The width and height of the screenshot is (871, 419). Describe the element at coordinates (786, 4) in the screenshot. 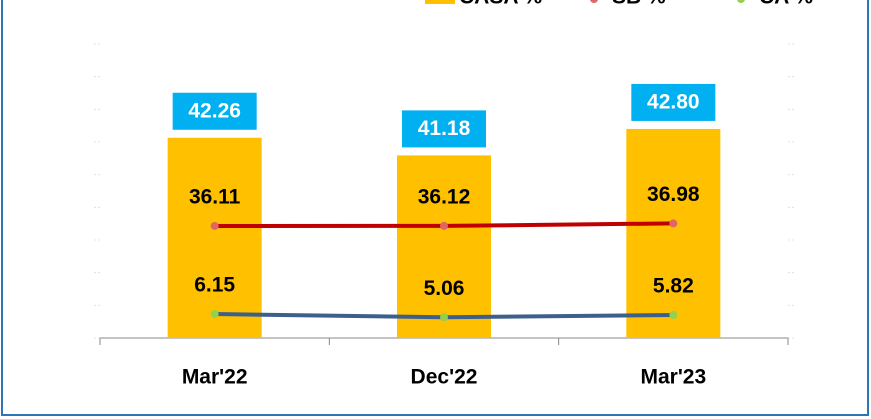

I see `legend-label: CA %` at that location.